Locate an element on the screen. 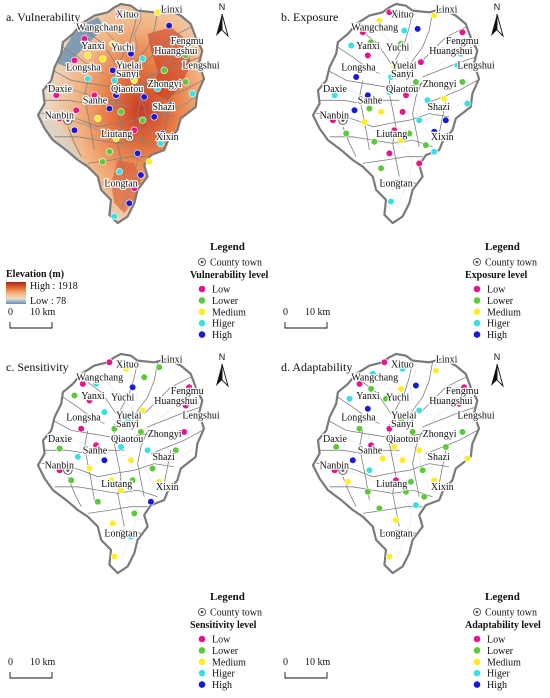  county-boundary is located at coordinates (121, 113).